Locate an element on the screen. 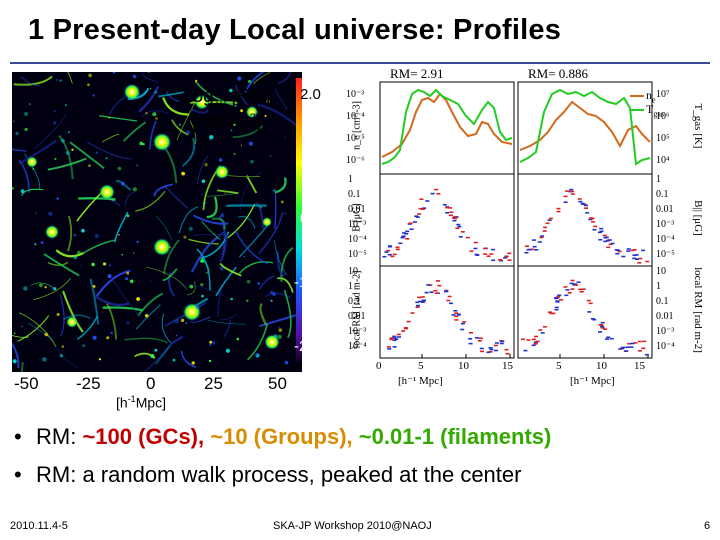  row2-left-axis-label: B [μG] is located at coordinates (357, 217).